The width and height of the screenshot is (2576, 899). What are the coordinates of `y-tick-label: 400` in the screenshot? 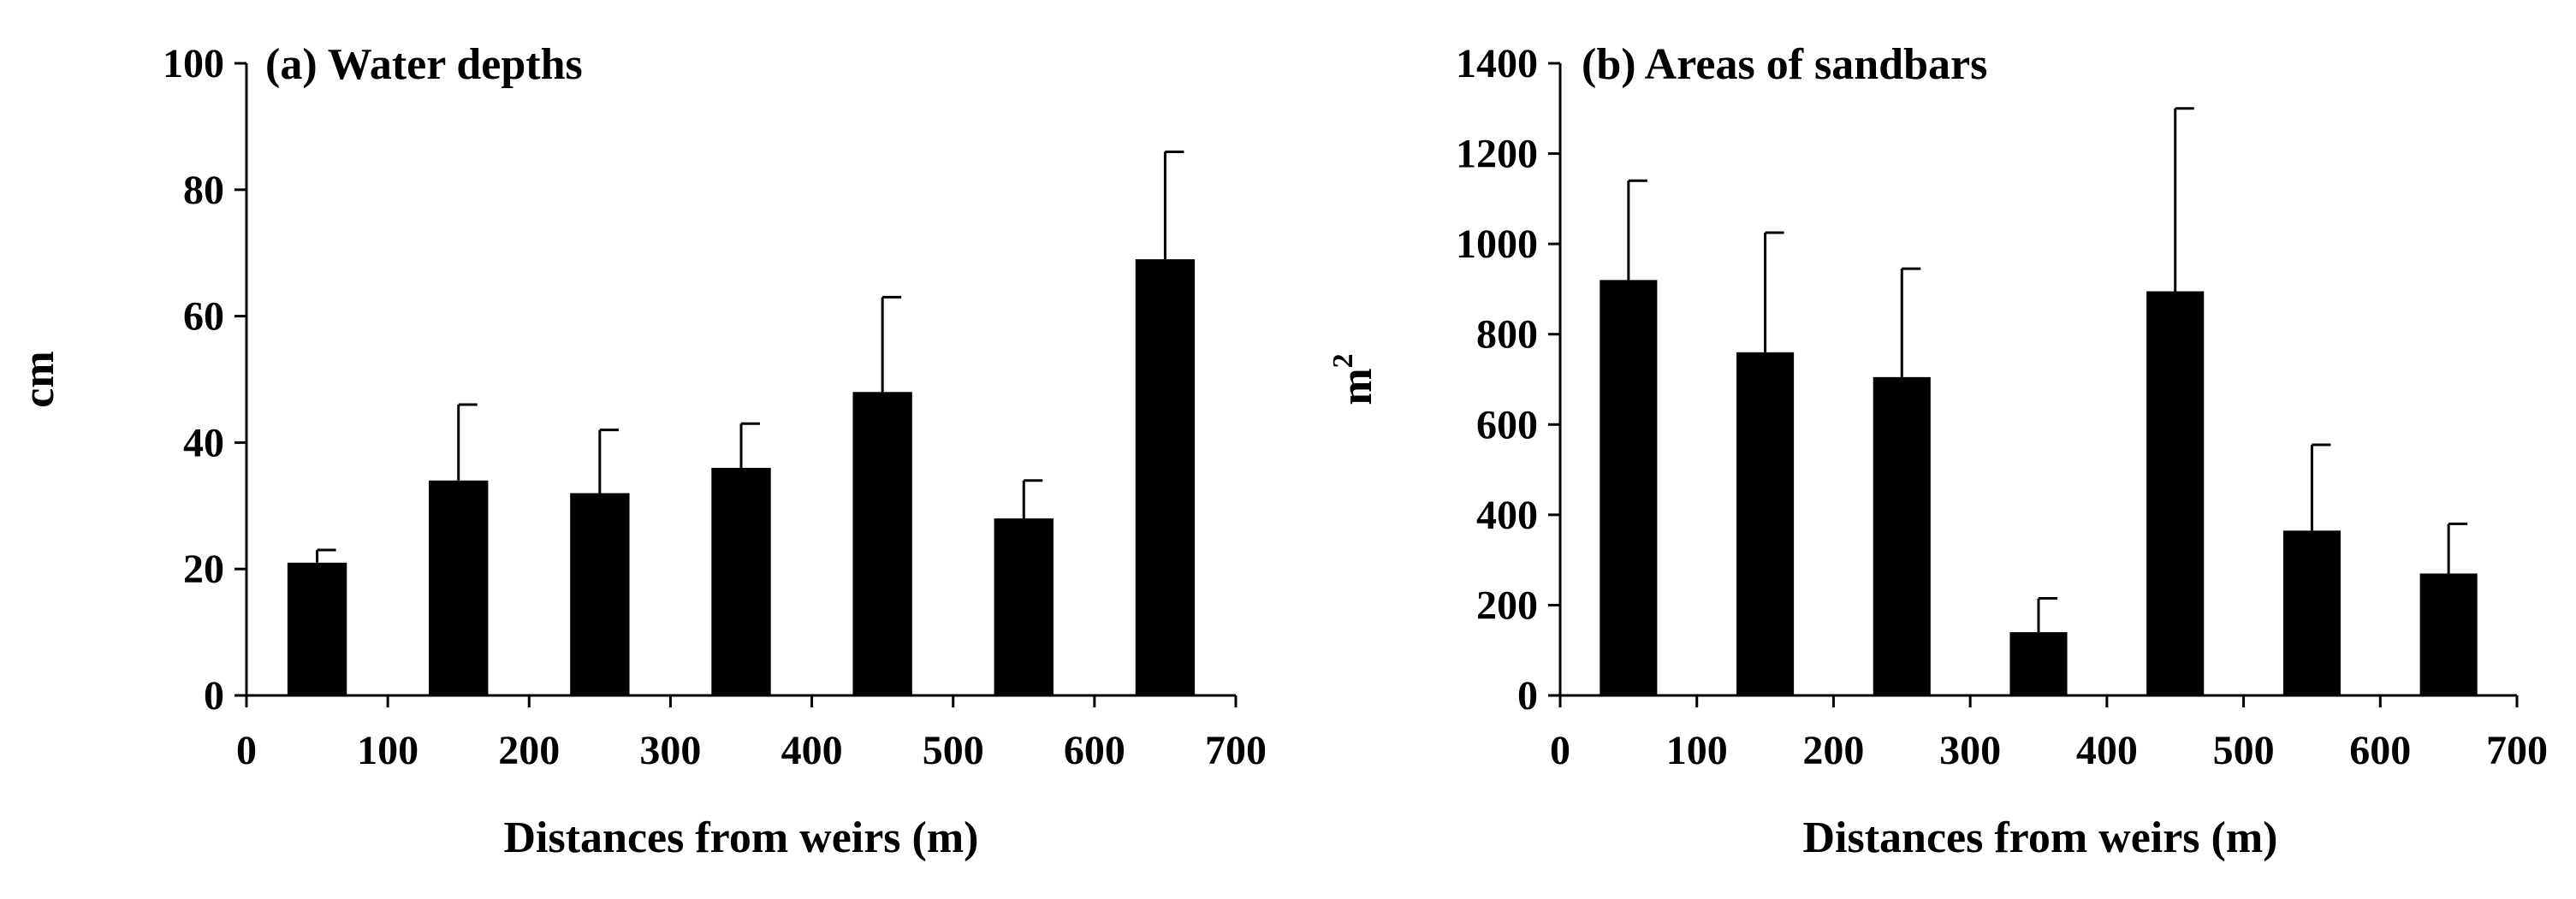 It's located at (1507, 515).